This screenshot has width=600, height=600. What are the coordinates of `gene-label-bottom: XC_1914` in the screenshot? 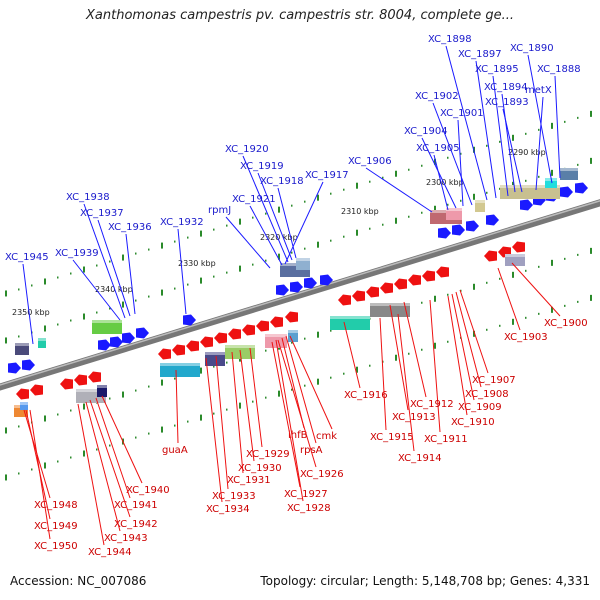 It's located at (420, 458).